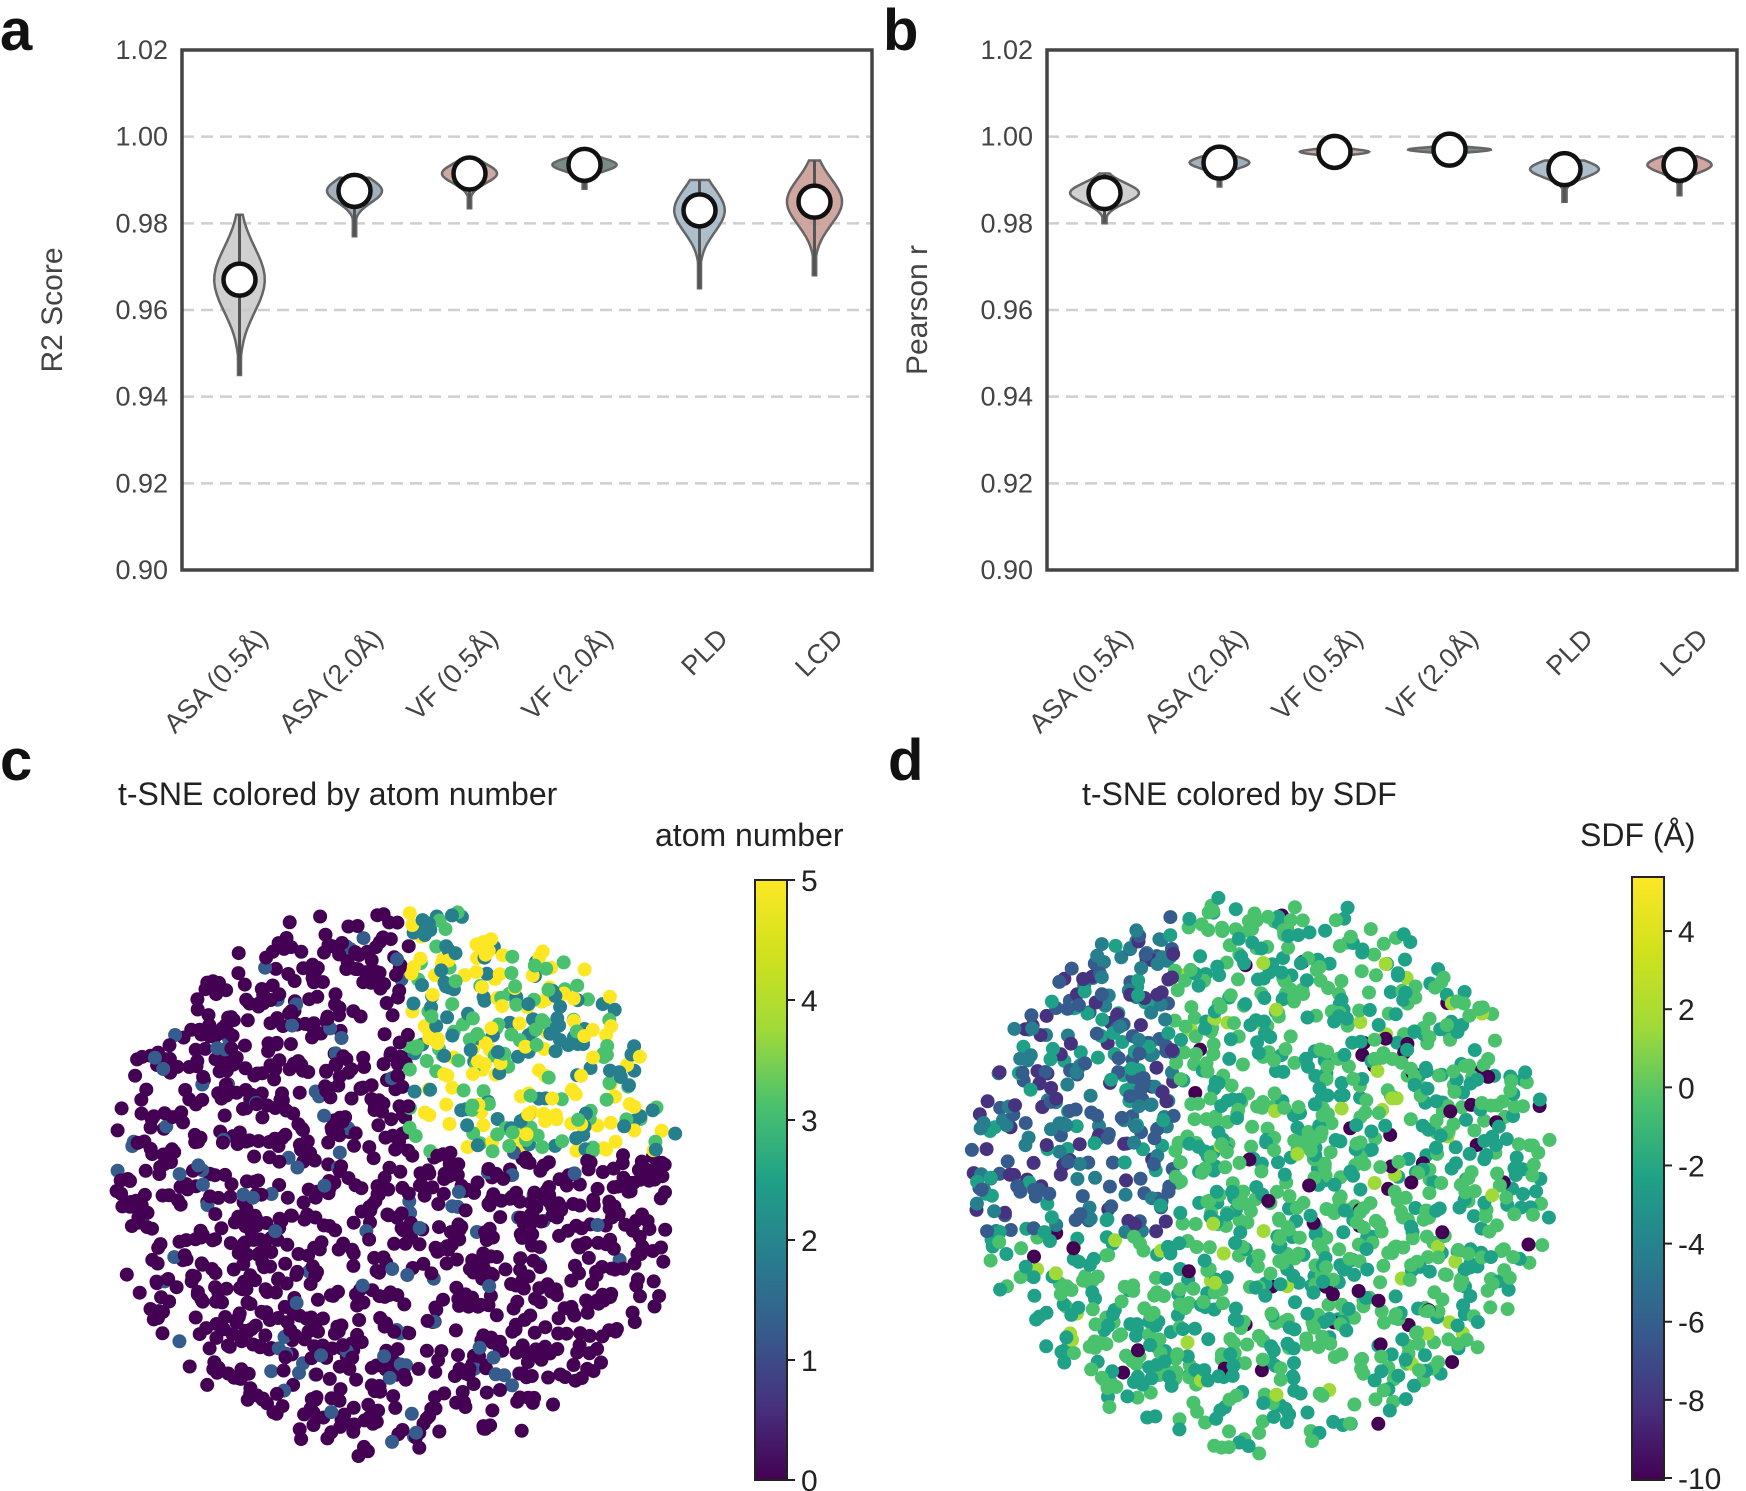 Image resolution: width=1746 pixels, height=1491 pixels. I want to click on y-tick-label: 0.90, so click(1006, 570).